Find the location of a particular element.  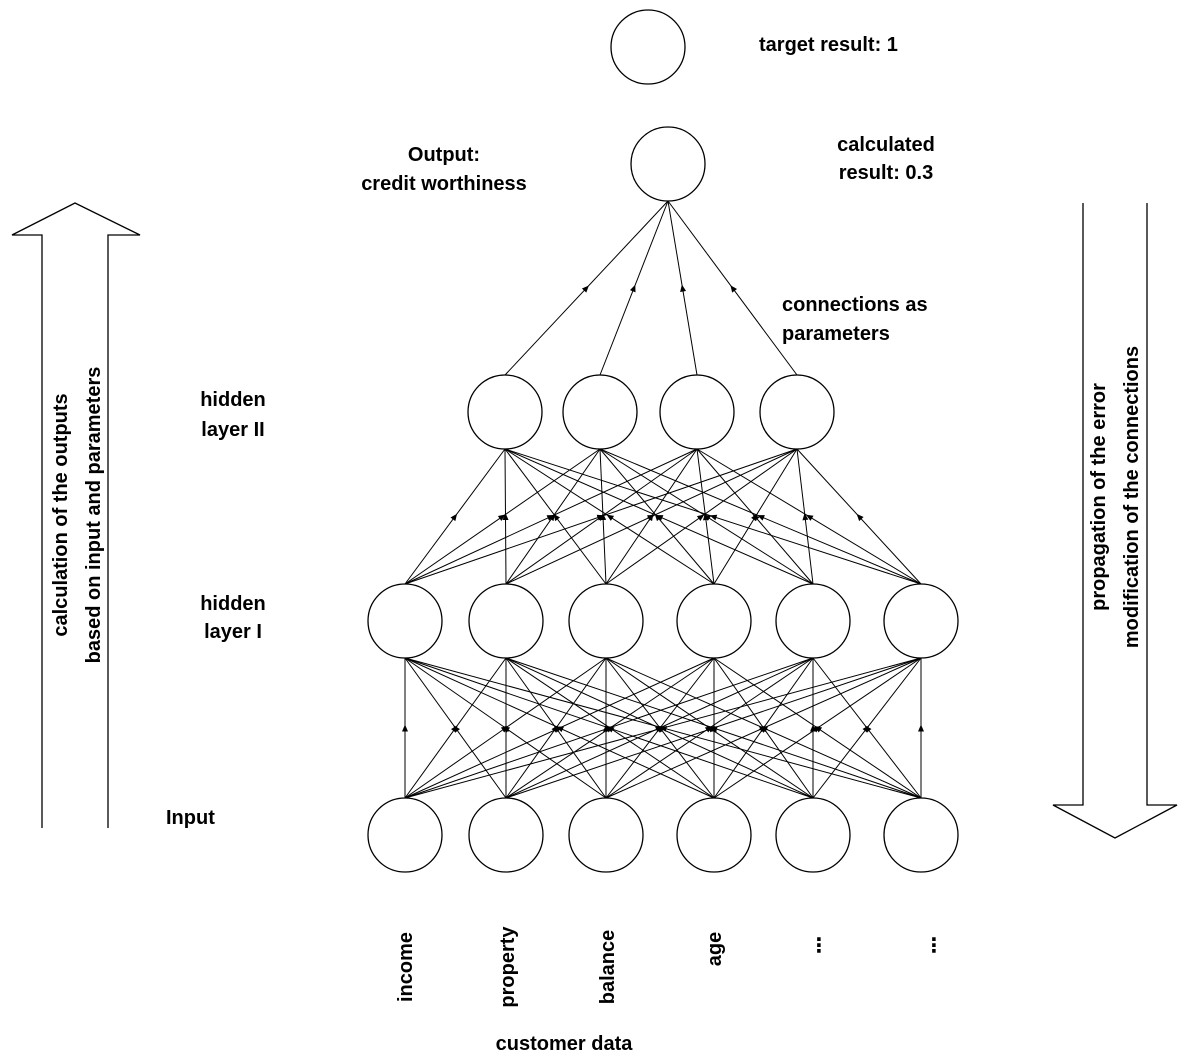

input-feature-more-1: ⋮ is located at coordinates (819, 946).